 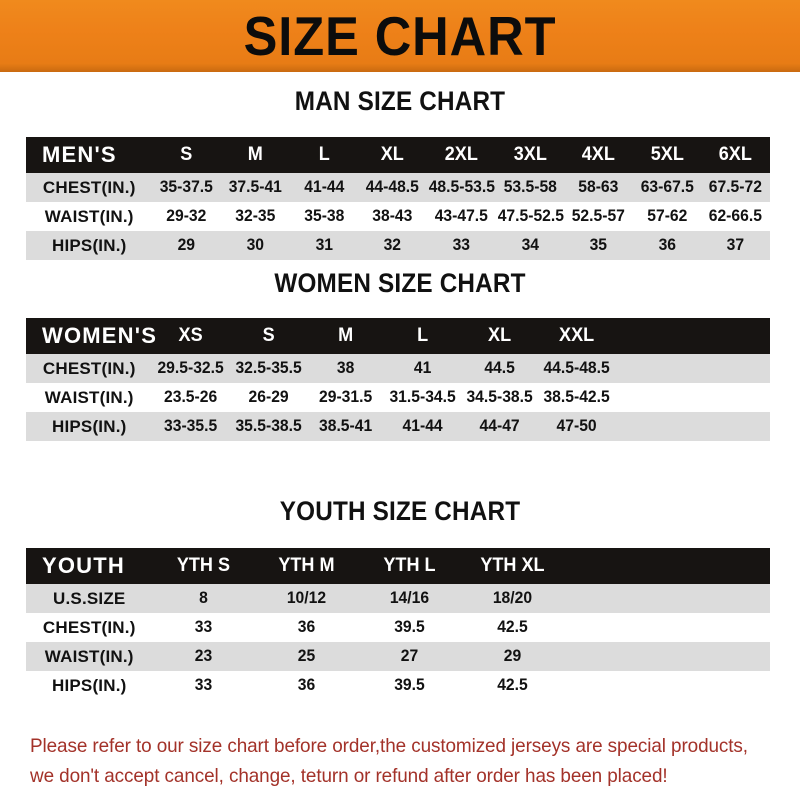 I want to click on women-size-header-0: XS, so click(x=191, y=335).